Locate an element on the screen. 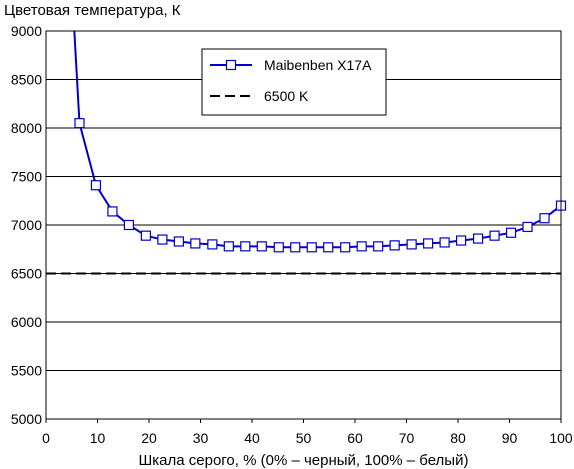 Image resolution: width=574 pixels, height=469 pixels. legend-maibenben-marker is located at coordinates (231, 65).